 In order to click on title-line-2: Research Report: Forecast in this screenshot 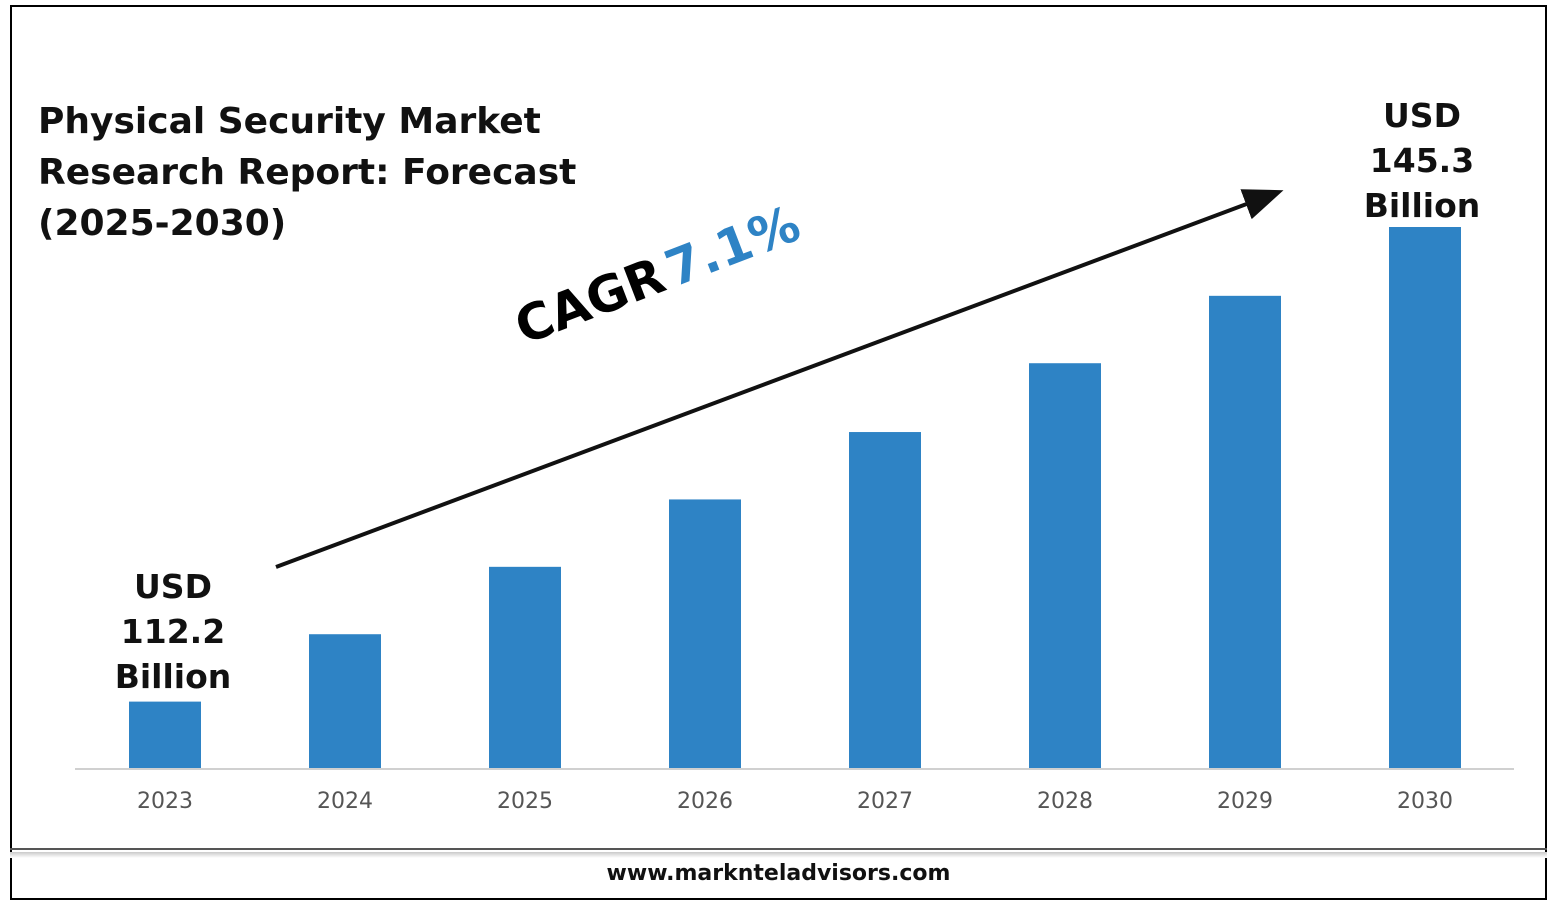, I will do `click(307, 172)`.